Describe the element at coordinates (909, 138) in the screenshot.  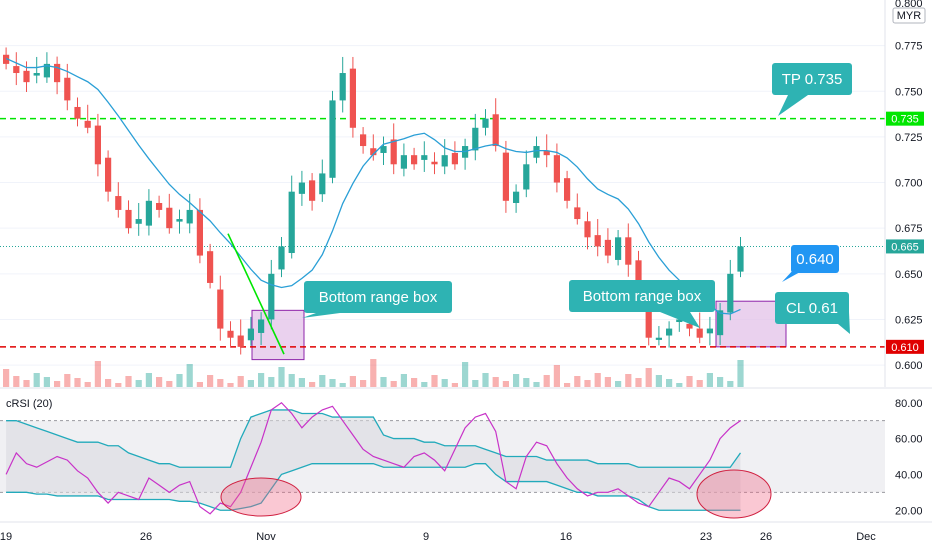
I see `price-tick: 0.725` at that location.